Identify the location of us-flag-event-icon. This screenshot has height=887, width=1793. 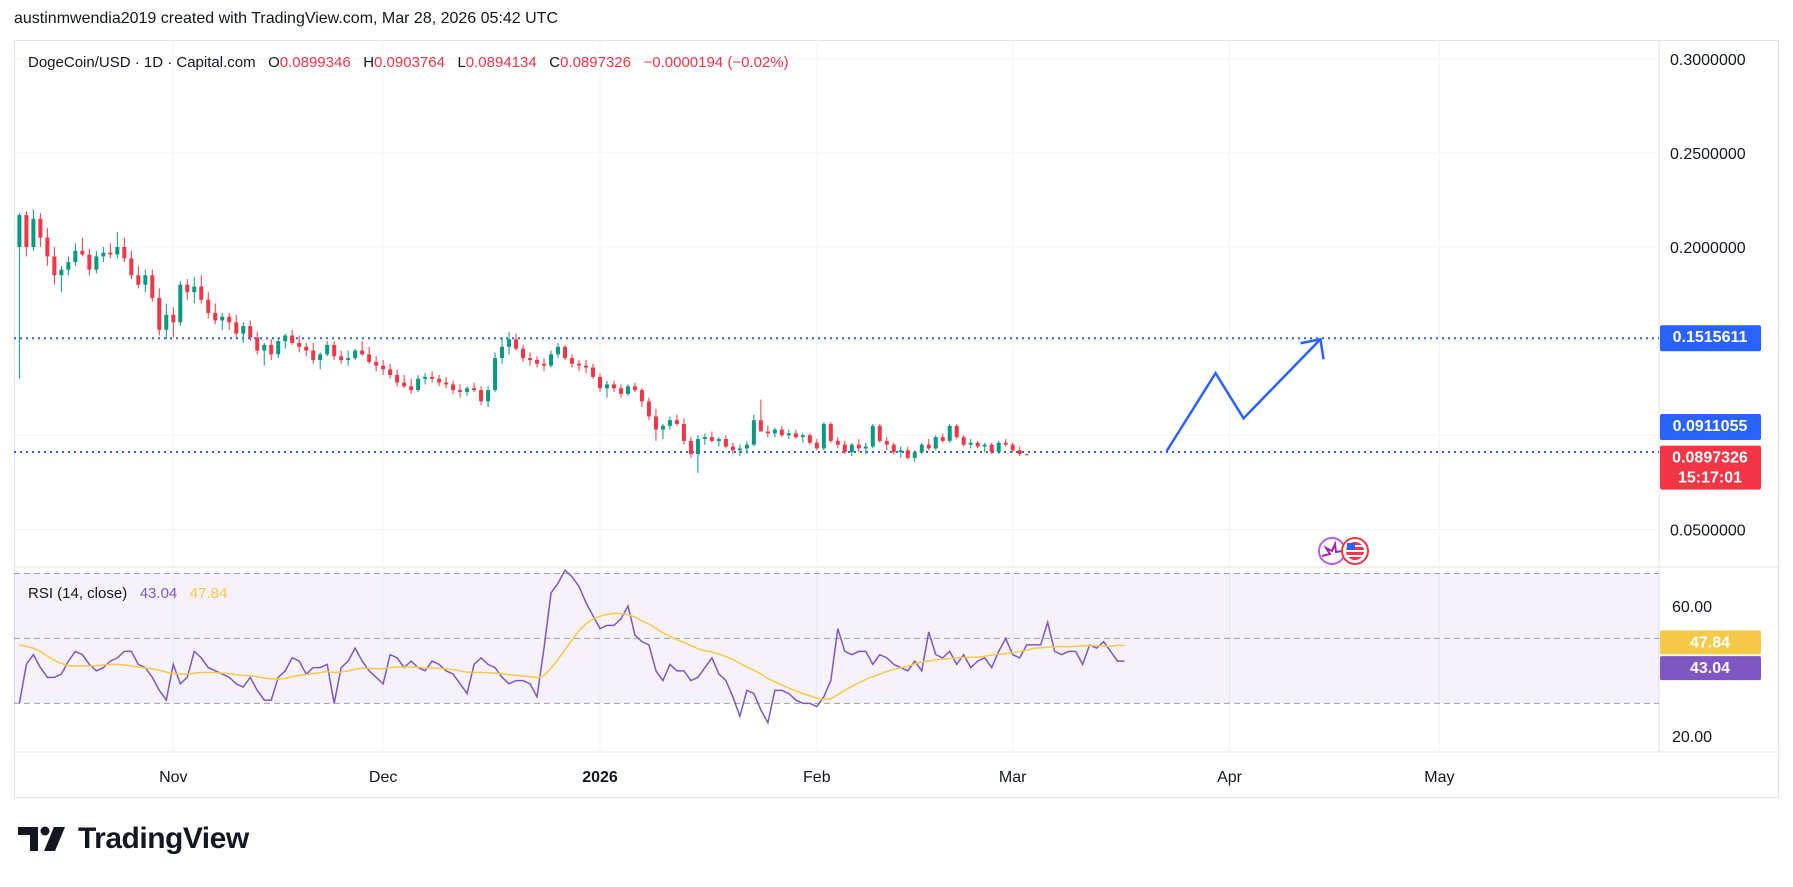
(1355, 551).